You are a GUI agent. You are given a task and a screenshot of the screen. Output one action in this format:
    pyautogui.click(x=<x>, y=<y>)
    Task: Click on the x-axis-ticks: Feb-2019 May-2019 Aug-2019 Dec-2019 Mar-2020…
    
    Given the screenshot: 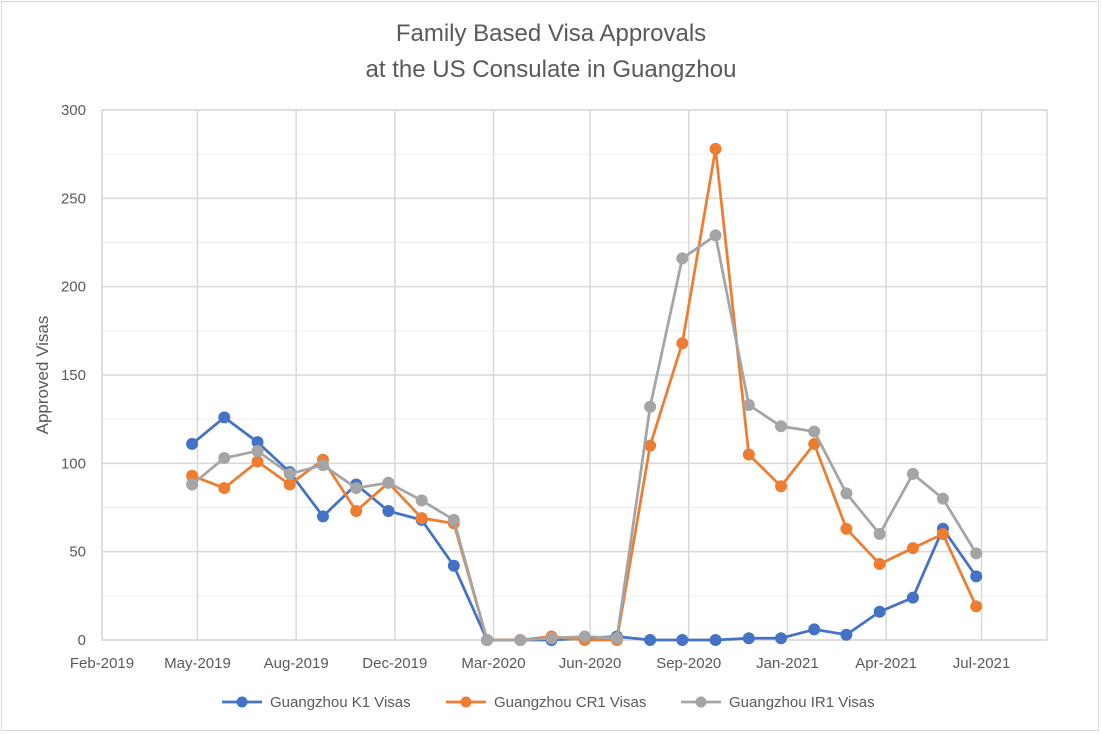 What is the action you would take?
    pyautogui.click(x=540, y=663)
    